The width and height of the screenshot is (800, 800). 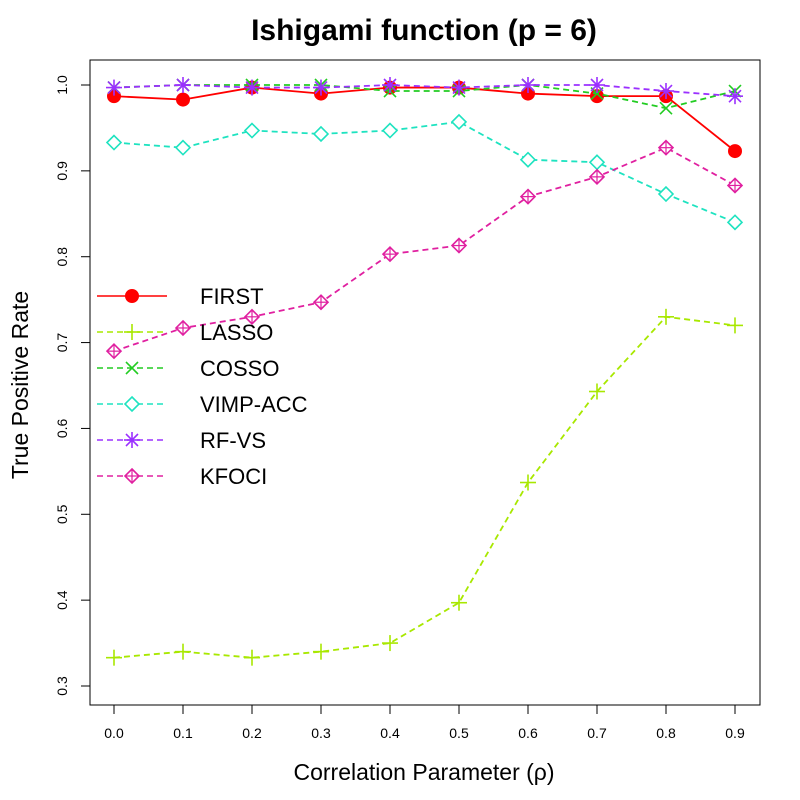 I want to click on legend-label: COSSO, so click(x=239, y=368).